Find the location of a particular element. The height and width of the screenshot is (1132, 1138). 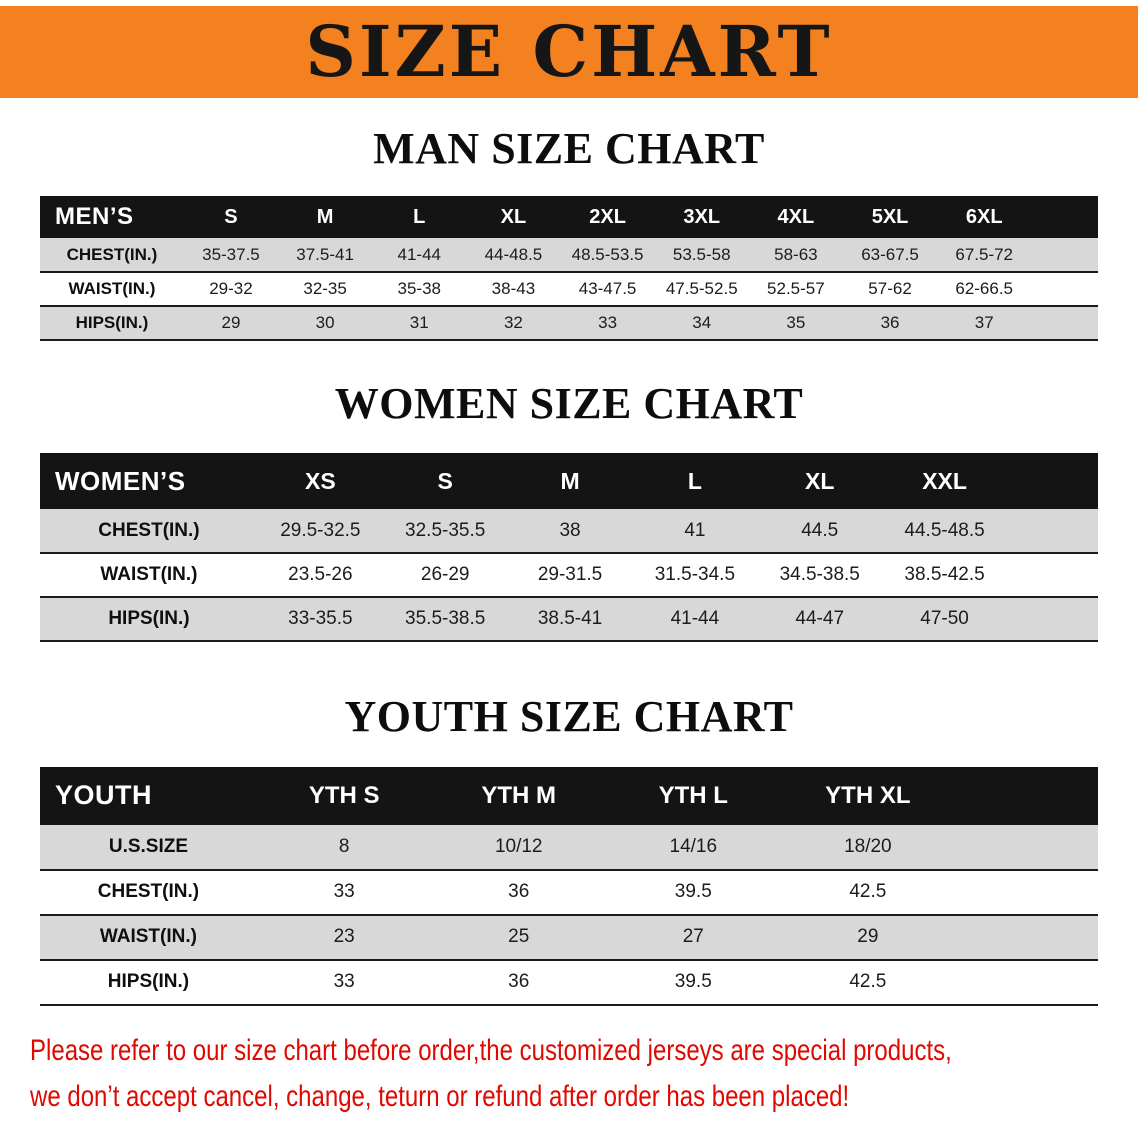

size-header-cell: YTH S is located at coordinates (344, 795).